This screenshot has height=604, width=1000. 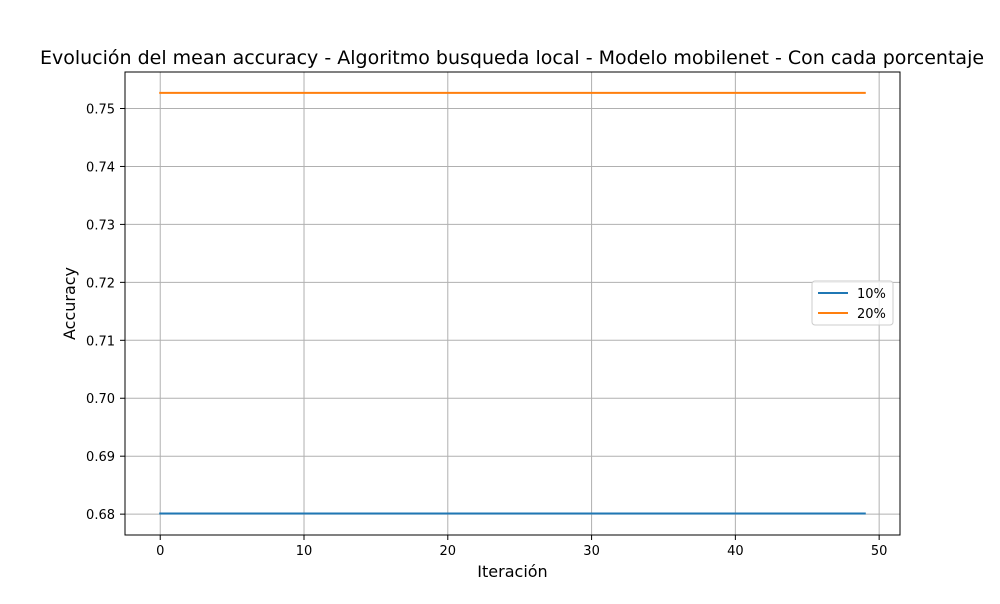 I want to click on y-tick-label: 0.69, so click(x=100, y=457).